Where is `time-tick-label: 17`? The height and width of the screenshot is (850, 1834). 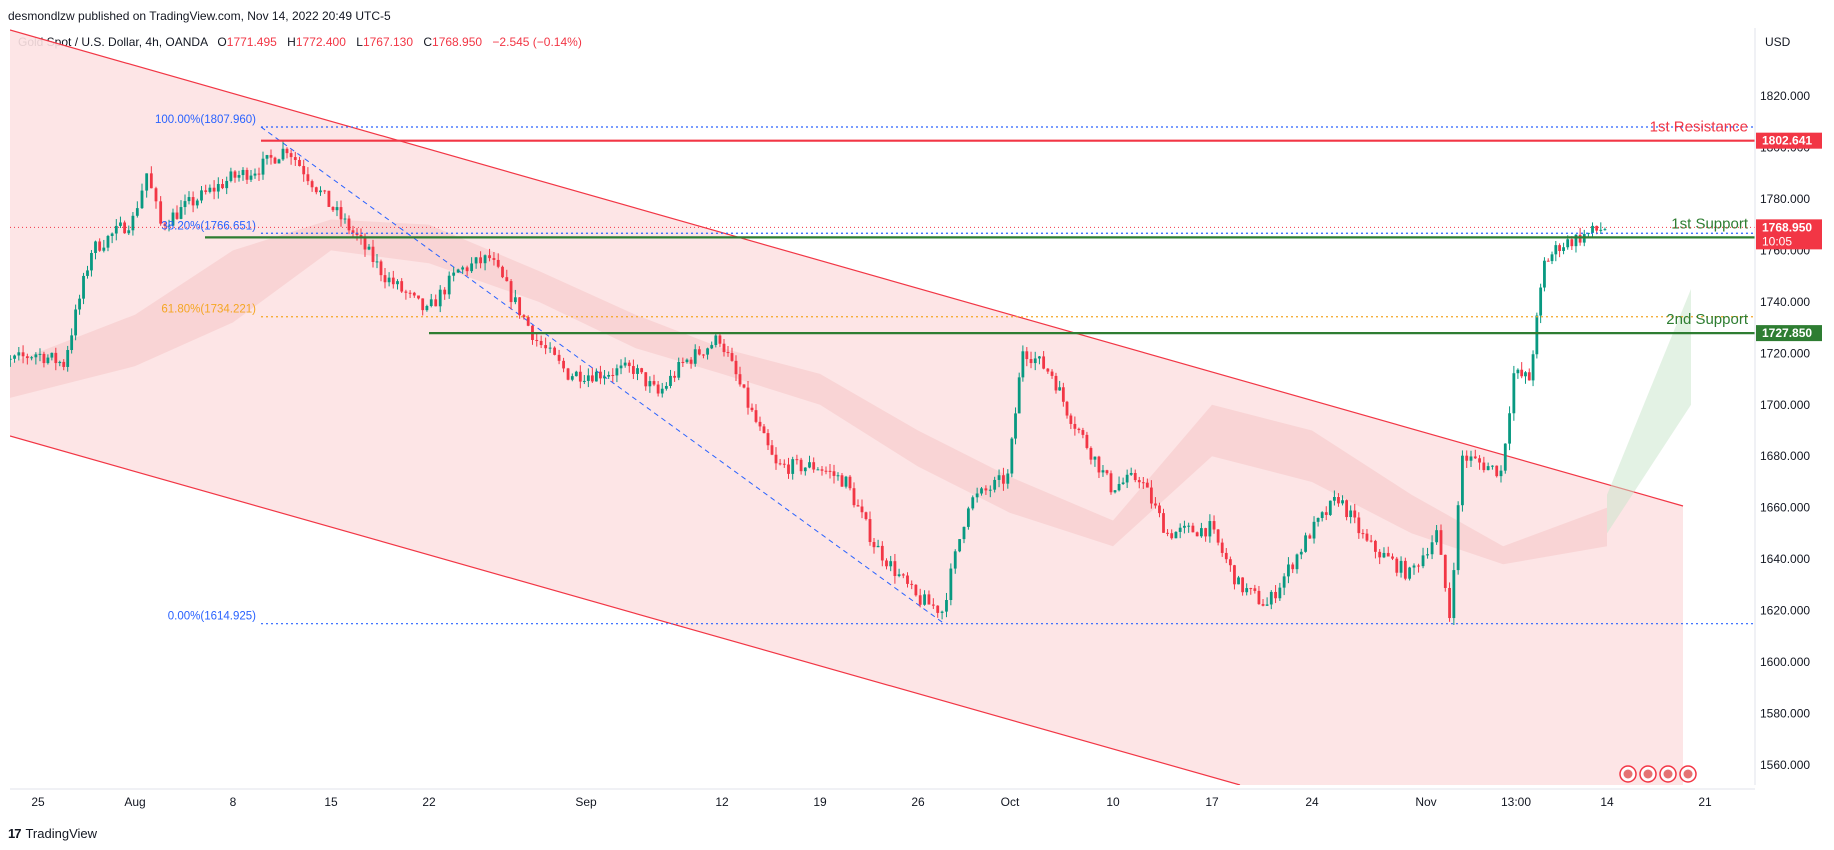
time-tick-label: 17 is located at coordinates (1212, 802).